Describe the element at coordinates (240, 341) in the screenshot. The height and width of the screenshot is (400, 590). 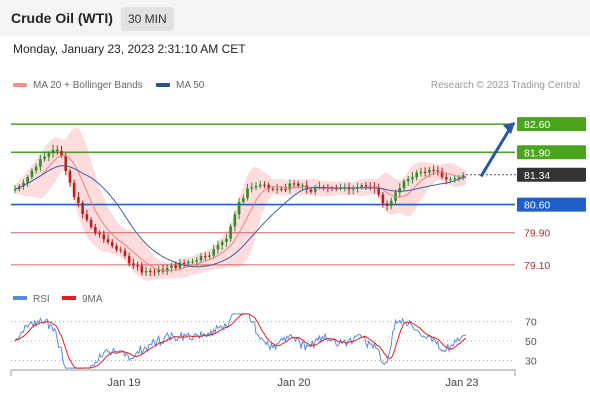
I see `rsi-ma-line` at that location.